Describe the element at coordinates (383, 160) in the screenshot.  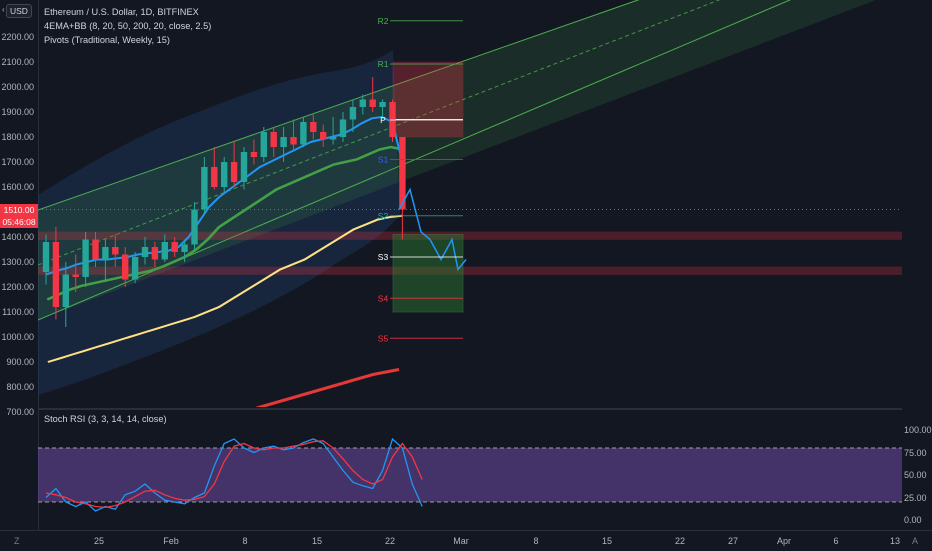
I see `pivot-label: S1` at that location.